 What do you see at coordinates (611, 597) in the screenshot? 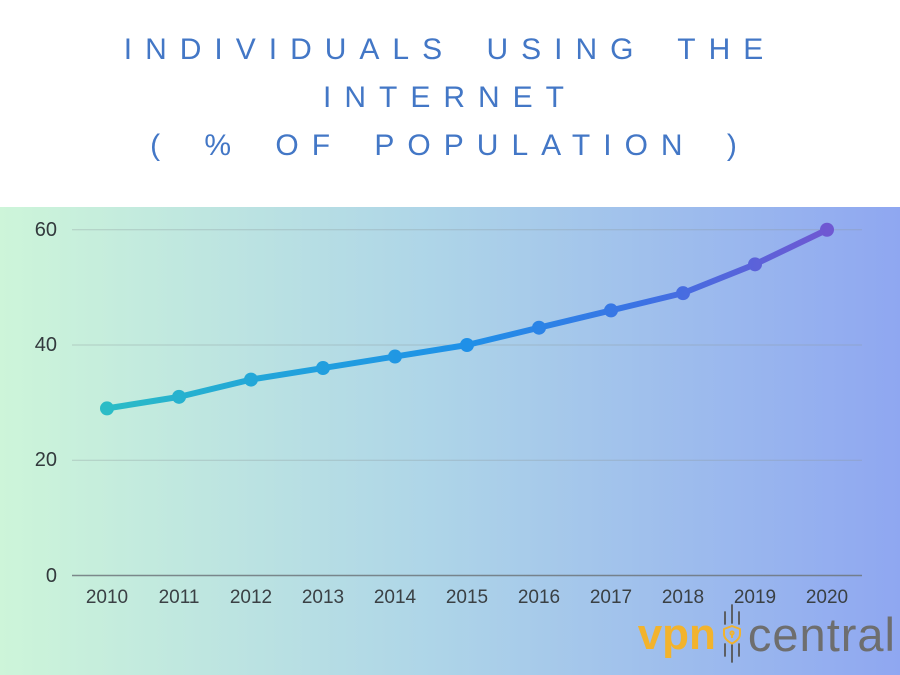
I see `x-tick-2017: 2017` at bounding box center [611, 597].